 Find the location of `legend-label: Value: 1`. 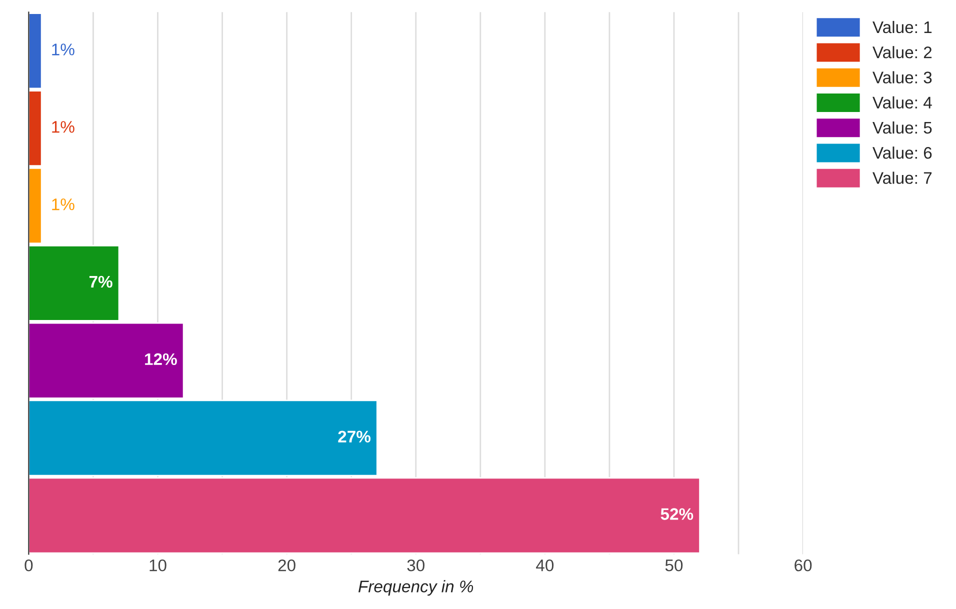

legend-label: Value: 1 is located at coordinates (902, 27).